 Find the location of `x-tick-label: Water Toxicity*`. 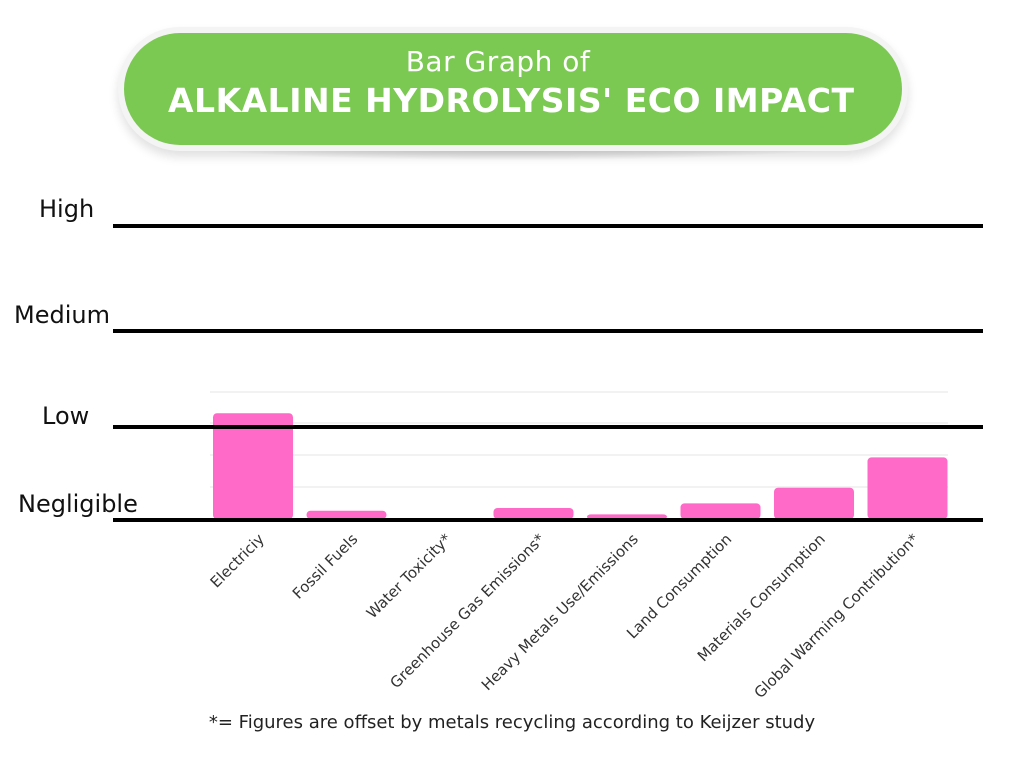

x-tick-label: Water Toxicity* is located at coordinates (409, 576).